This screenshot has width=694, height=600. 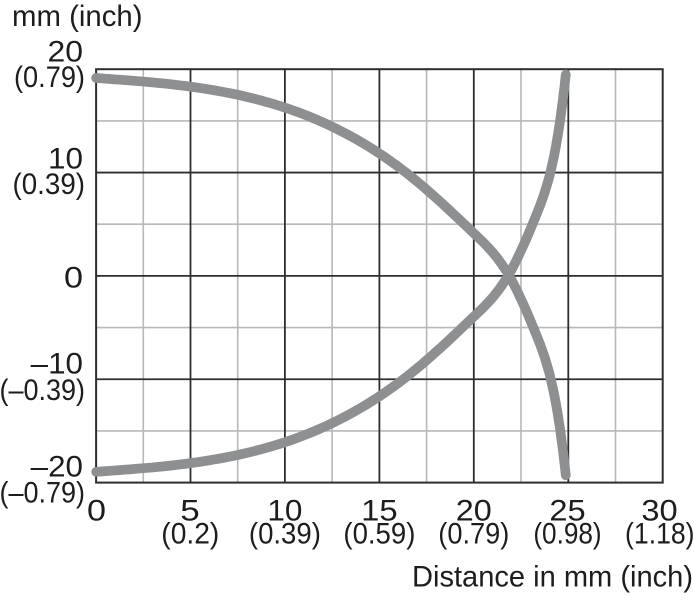 I want to click on svg-text: 15, so click(x=379, y=510).